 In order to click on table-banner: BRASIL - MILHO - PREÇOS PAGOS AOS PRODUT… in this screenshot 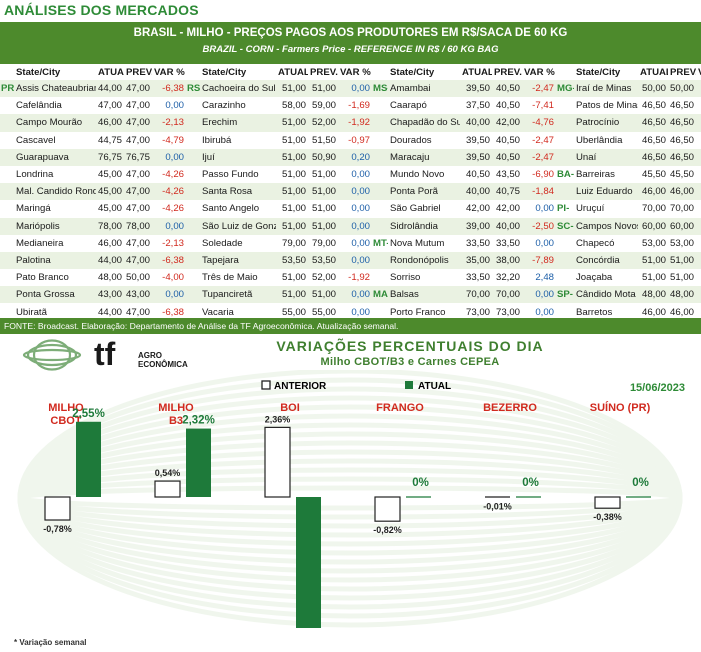, I will do `click(350, 43)`.